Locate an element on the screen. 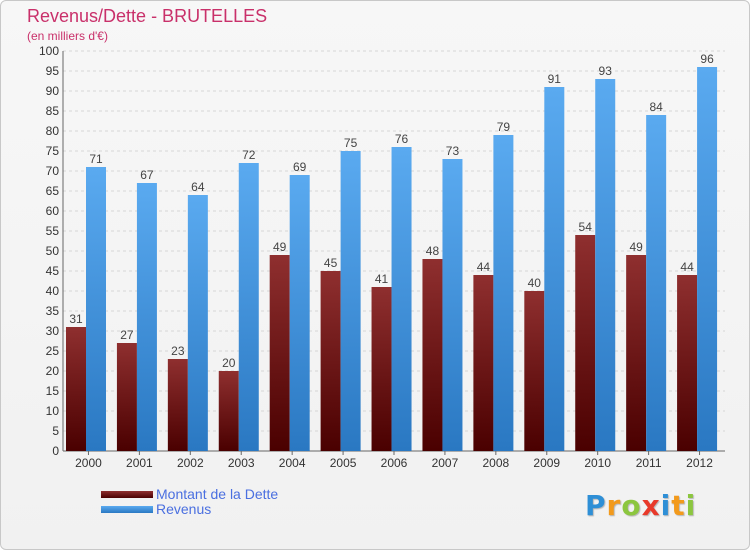  y-tick-label: 70 is located at coordinates (53, 171).